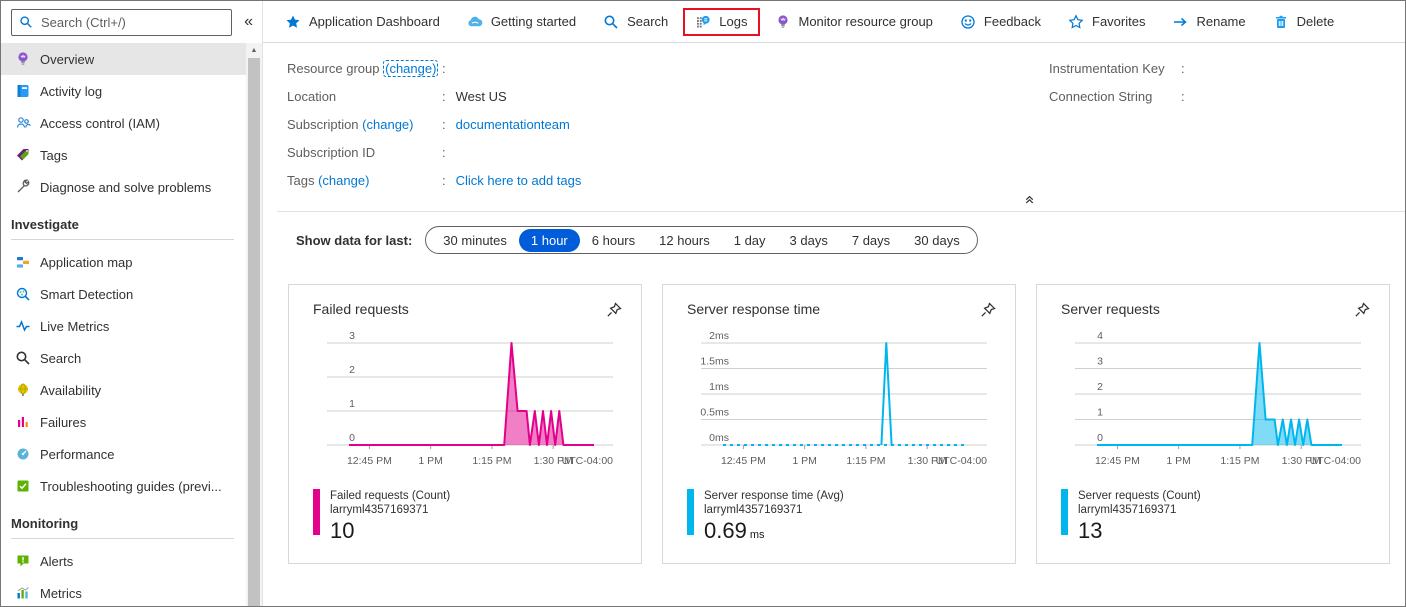 Image resolution: width=1406 pixels, height=607 pixels. I want to click on toolbar-button-feedback: Feedback, so click(1000, 22).